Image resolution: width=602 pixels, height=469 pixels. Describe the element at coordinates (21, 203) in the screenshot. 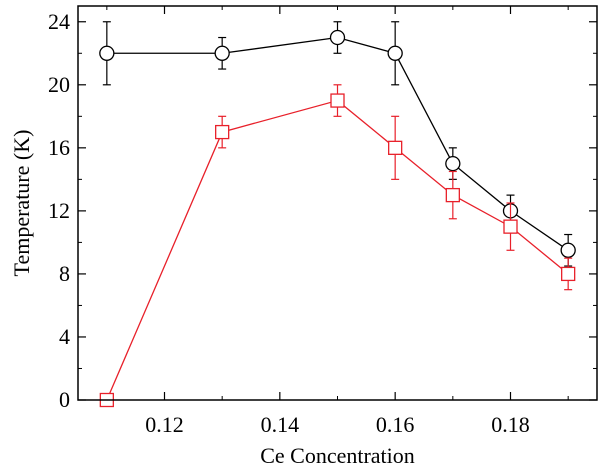

I see `y-axis-title: Temperature (K)` at that location.